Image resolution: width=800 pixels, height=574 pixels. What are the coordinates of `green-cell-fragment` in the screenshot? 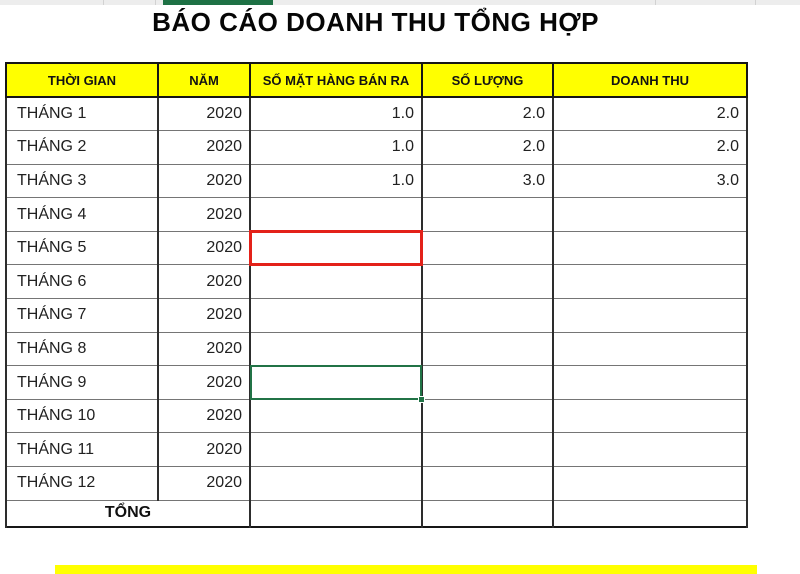 It's located at (218, 2).